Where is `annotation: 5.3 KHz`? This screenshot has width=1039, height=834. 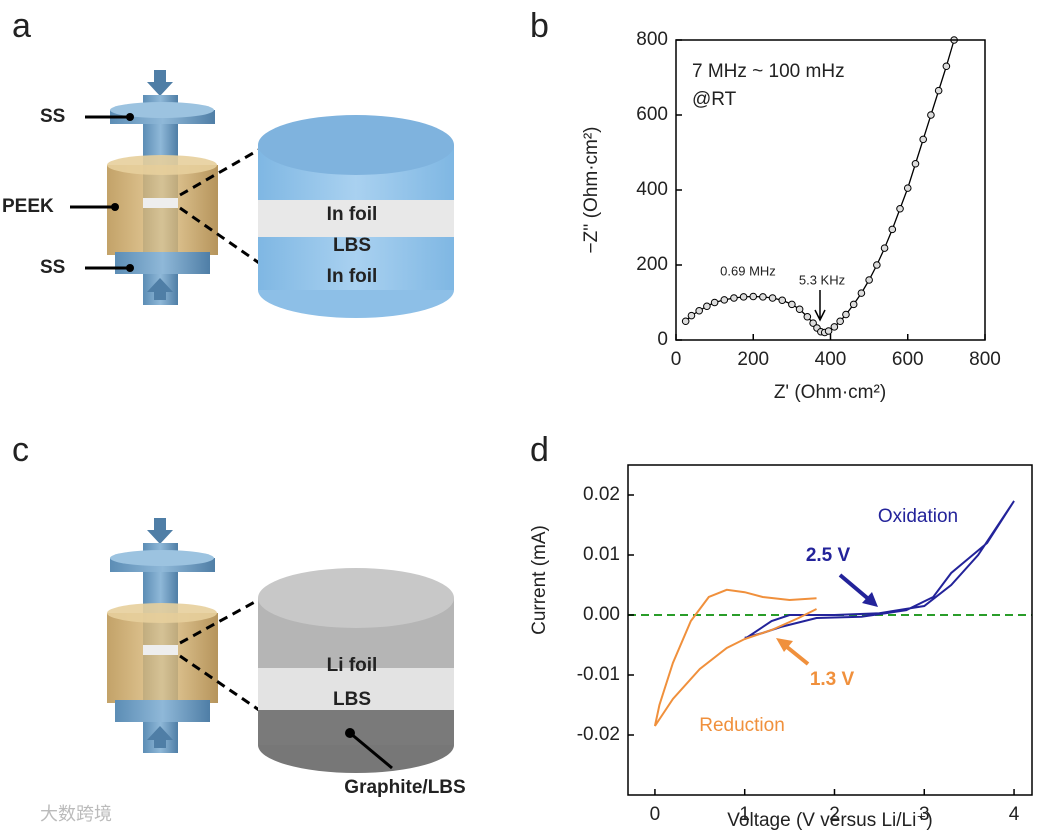
annotation: 5.3 KHz is located at coordinates (822, 279).